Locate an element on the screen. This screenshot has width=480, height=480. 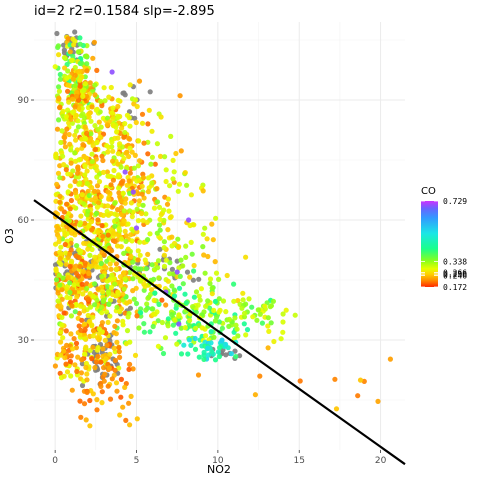
legend-label: 0.172 is located at coordinates (455, 287).